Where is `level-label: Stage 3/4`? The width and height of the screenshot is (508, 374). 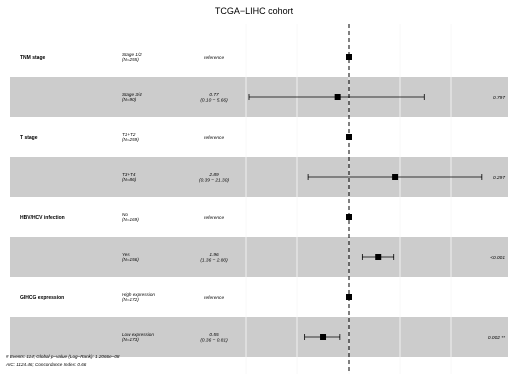
level-label: Stage 3/4 is located at coordinates (132, 94).